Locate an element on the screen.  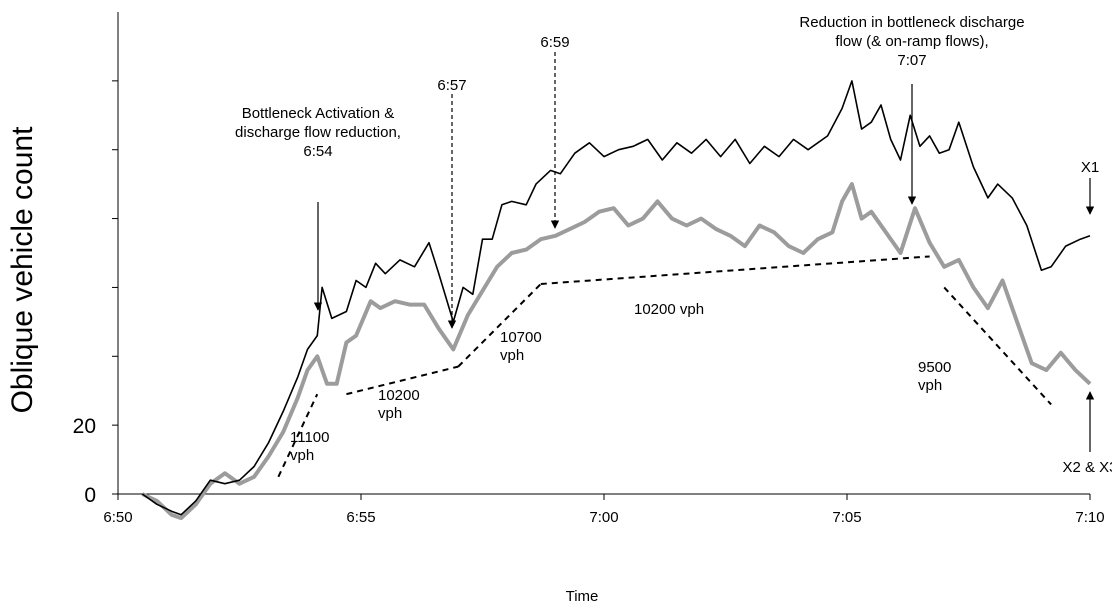
annotation-label: 6:59 is located at coordinates (554, 42).